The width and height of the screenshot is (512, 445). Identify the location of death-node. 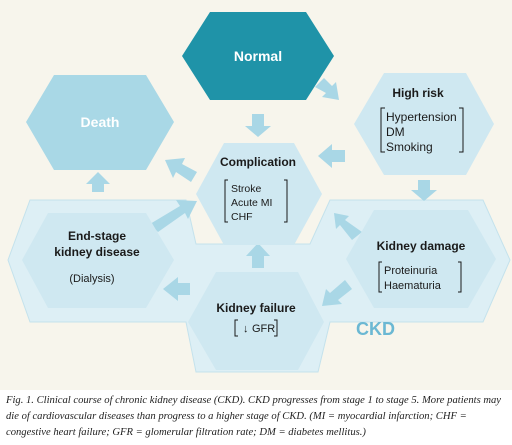
(100, 122).